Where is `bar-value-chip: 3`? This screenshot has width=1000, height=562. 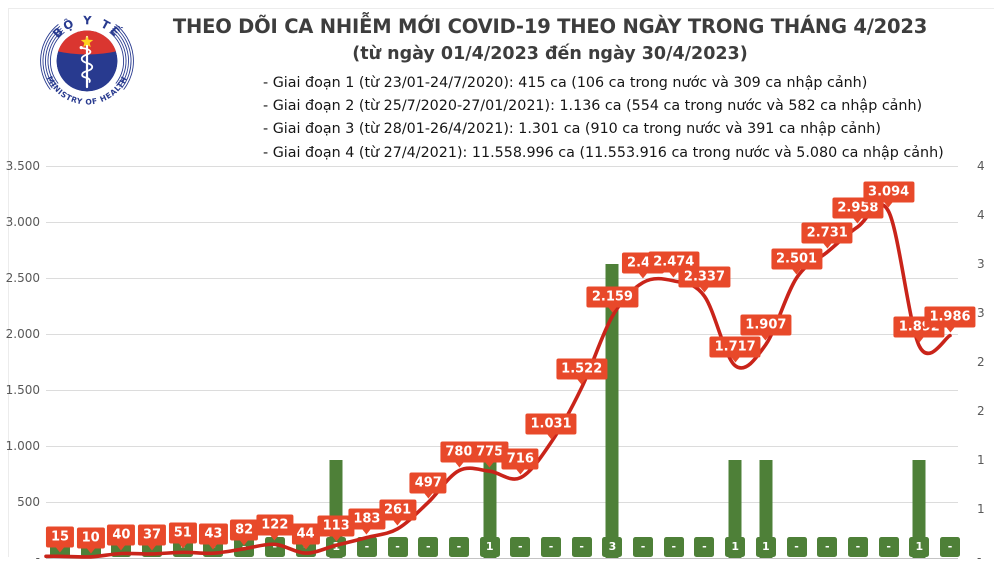 bar-value-chip: 3 is located at coordinates (612, 547).